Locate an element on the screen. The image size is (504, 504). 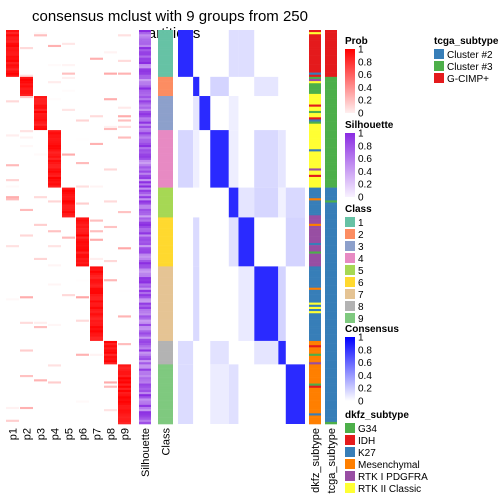
consensus-cell is located at coordinates (233, 242).